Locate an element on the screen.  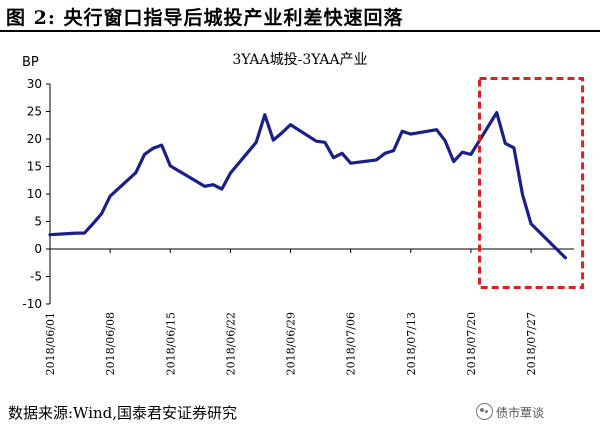
y-tick-label: 15 is located at coordinates (34, 167).